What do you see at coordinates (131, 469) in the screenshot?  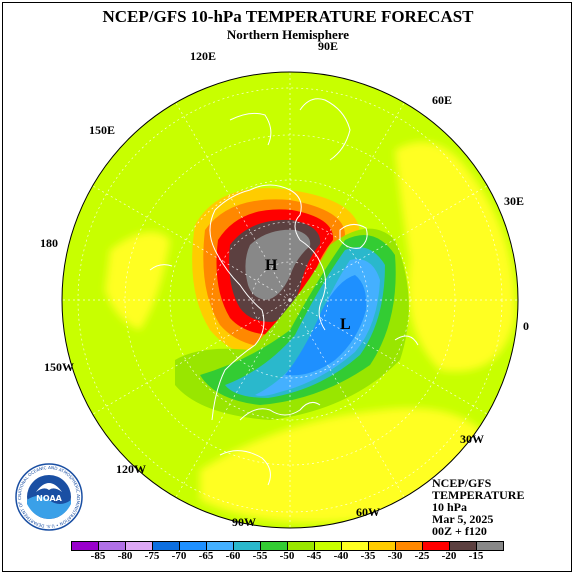 I see `lon-label-120w: 120W` at bounding box center [131, 469].